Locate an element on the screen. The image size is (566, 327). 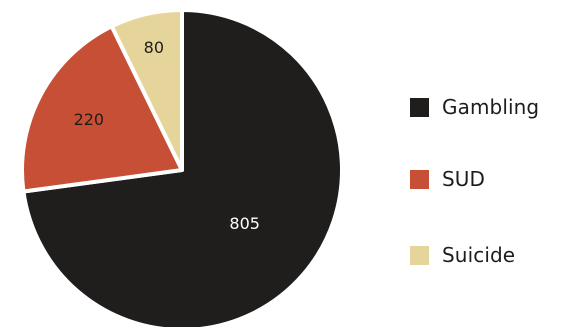
legend-item-sud: SUD is located at coordinates (447, 179).